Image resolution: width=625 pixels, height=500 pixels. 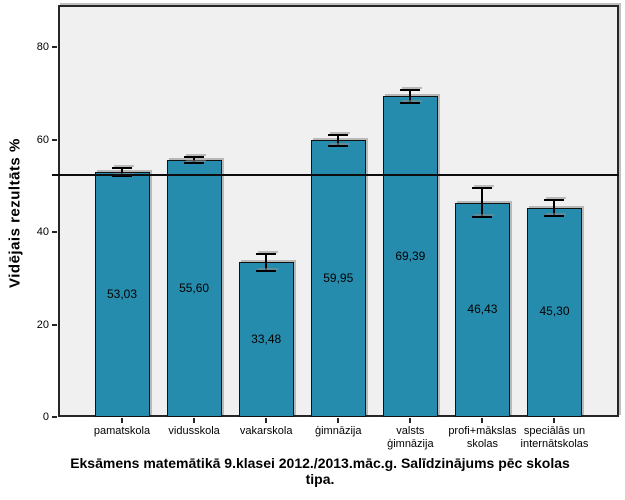 I want to click on category-label: ģimnāzija, so click(x=338, y=431).